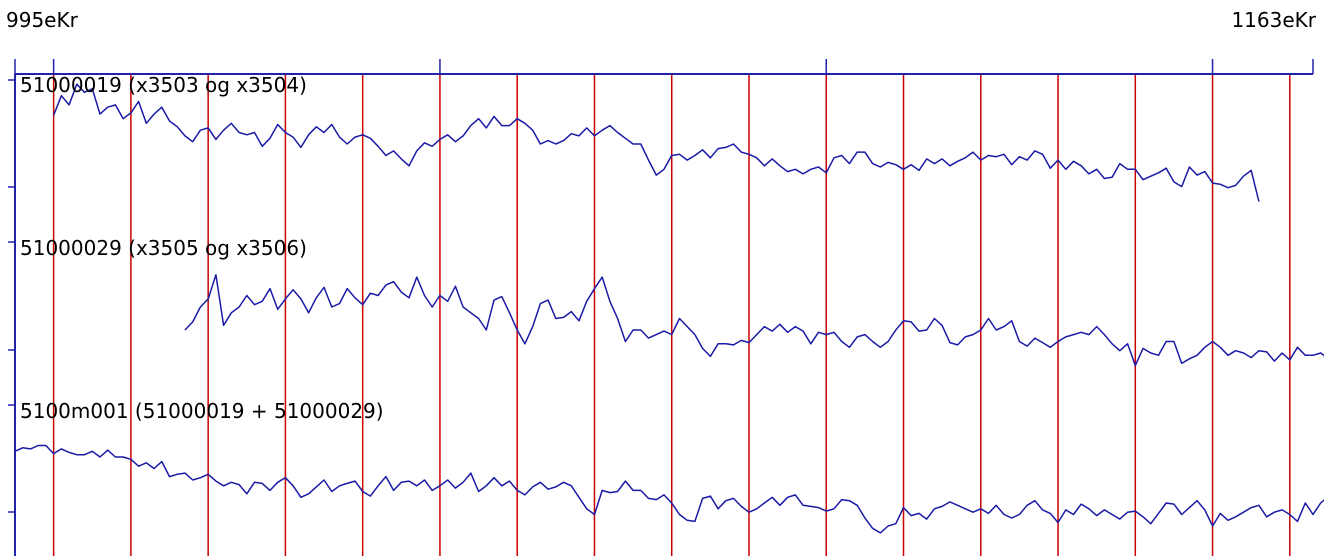  What do you see at coordinates (42, 20) in the screenshot?
I see `x-start-label: 995eKr` at bounding box center [42, 20].